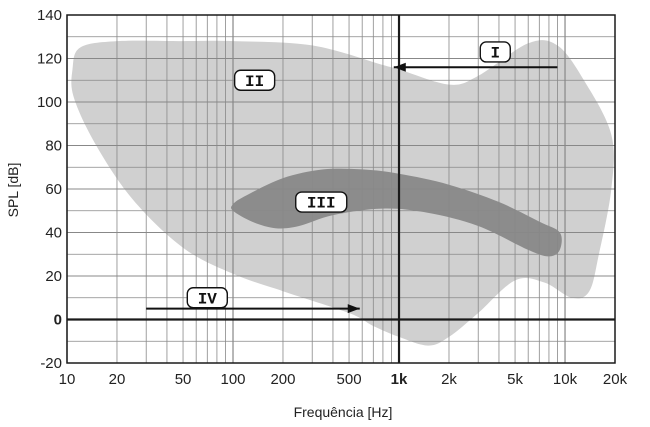 Image resolution: width=650 pixels, height=427 pixels. Describe the element at coordinates (343, 412) in the screenshot. I see `x-axis-label: Frequência [Hz]` at that location.